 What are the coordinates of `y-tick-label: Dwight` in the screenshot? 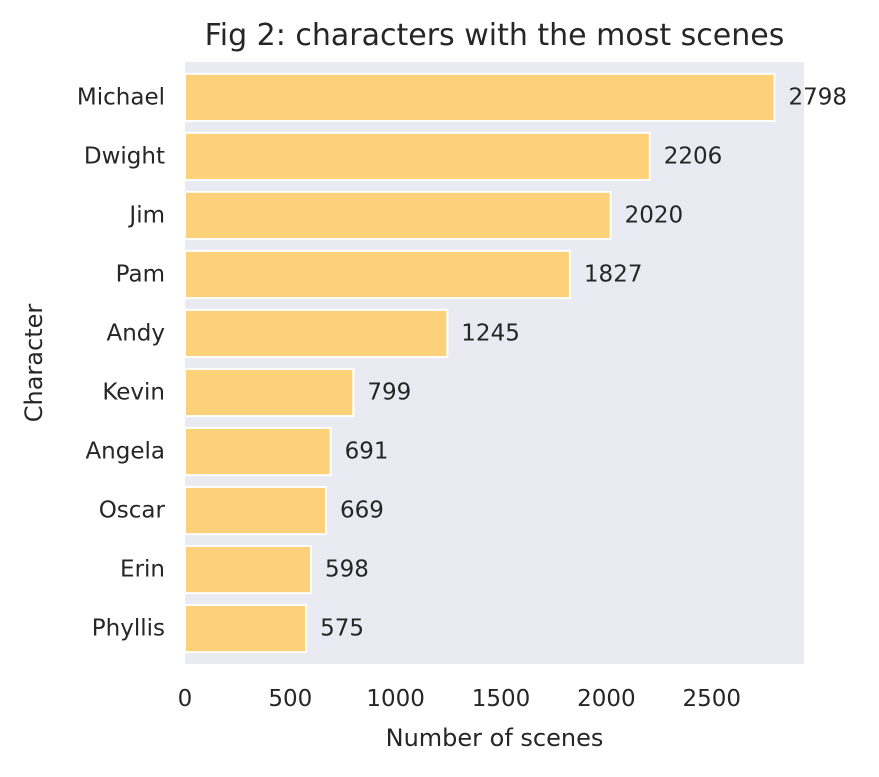 It's located at (124, 156).